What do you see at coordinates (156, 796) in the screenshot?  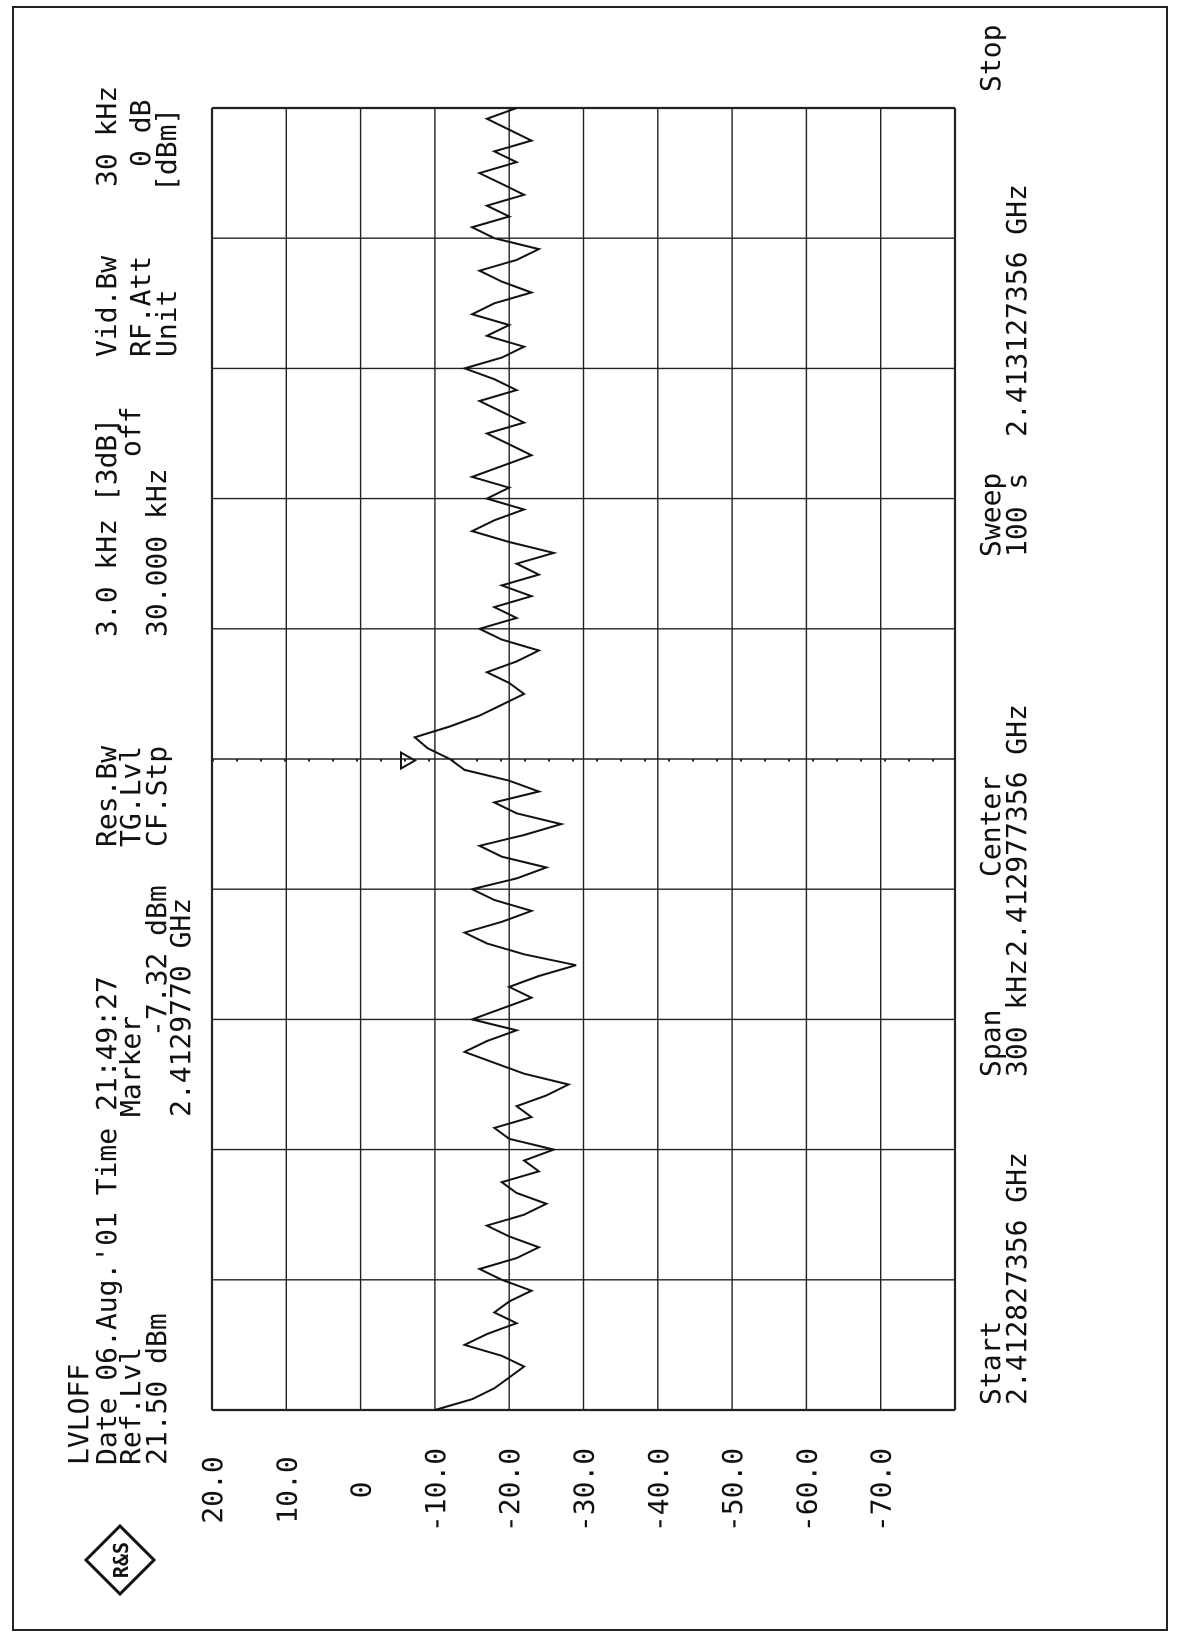 I see `header-cf-stp-label: CF.Stp` at bounding box center [156, 796].